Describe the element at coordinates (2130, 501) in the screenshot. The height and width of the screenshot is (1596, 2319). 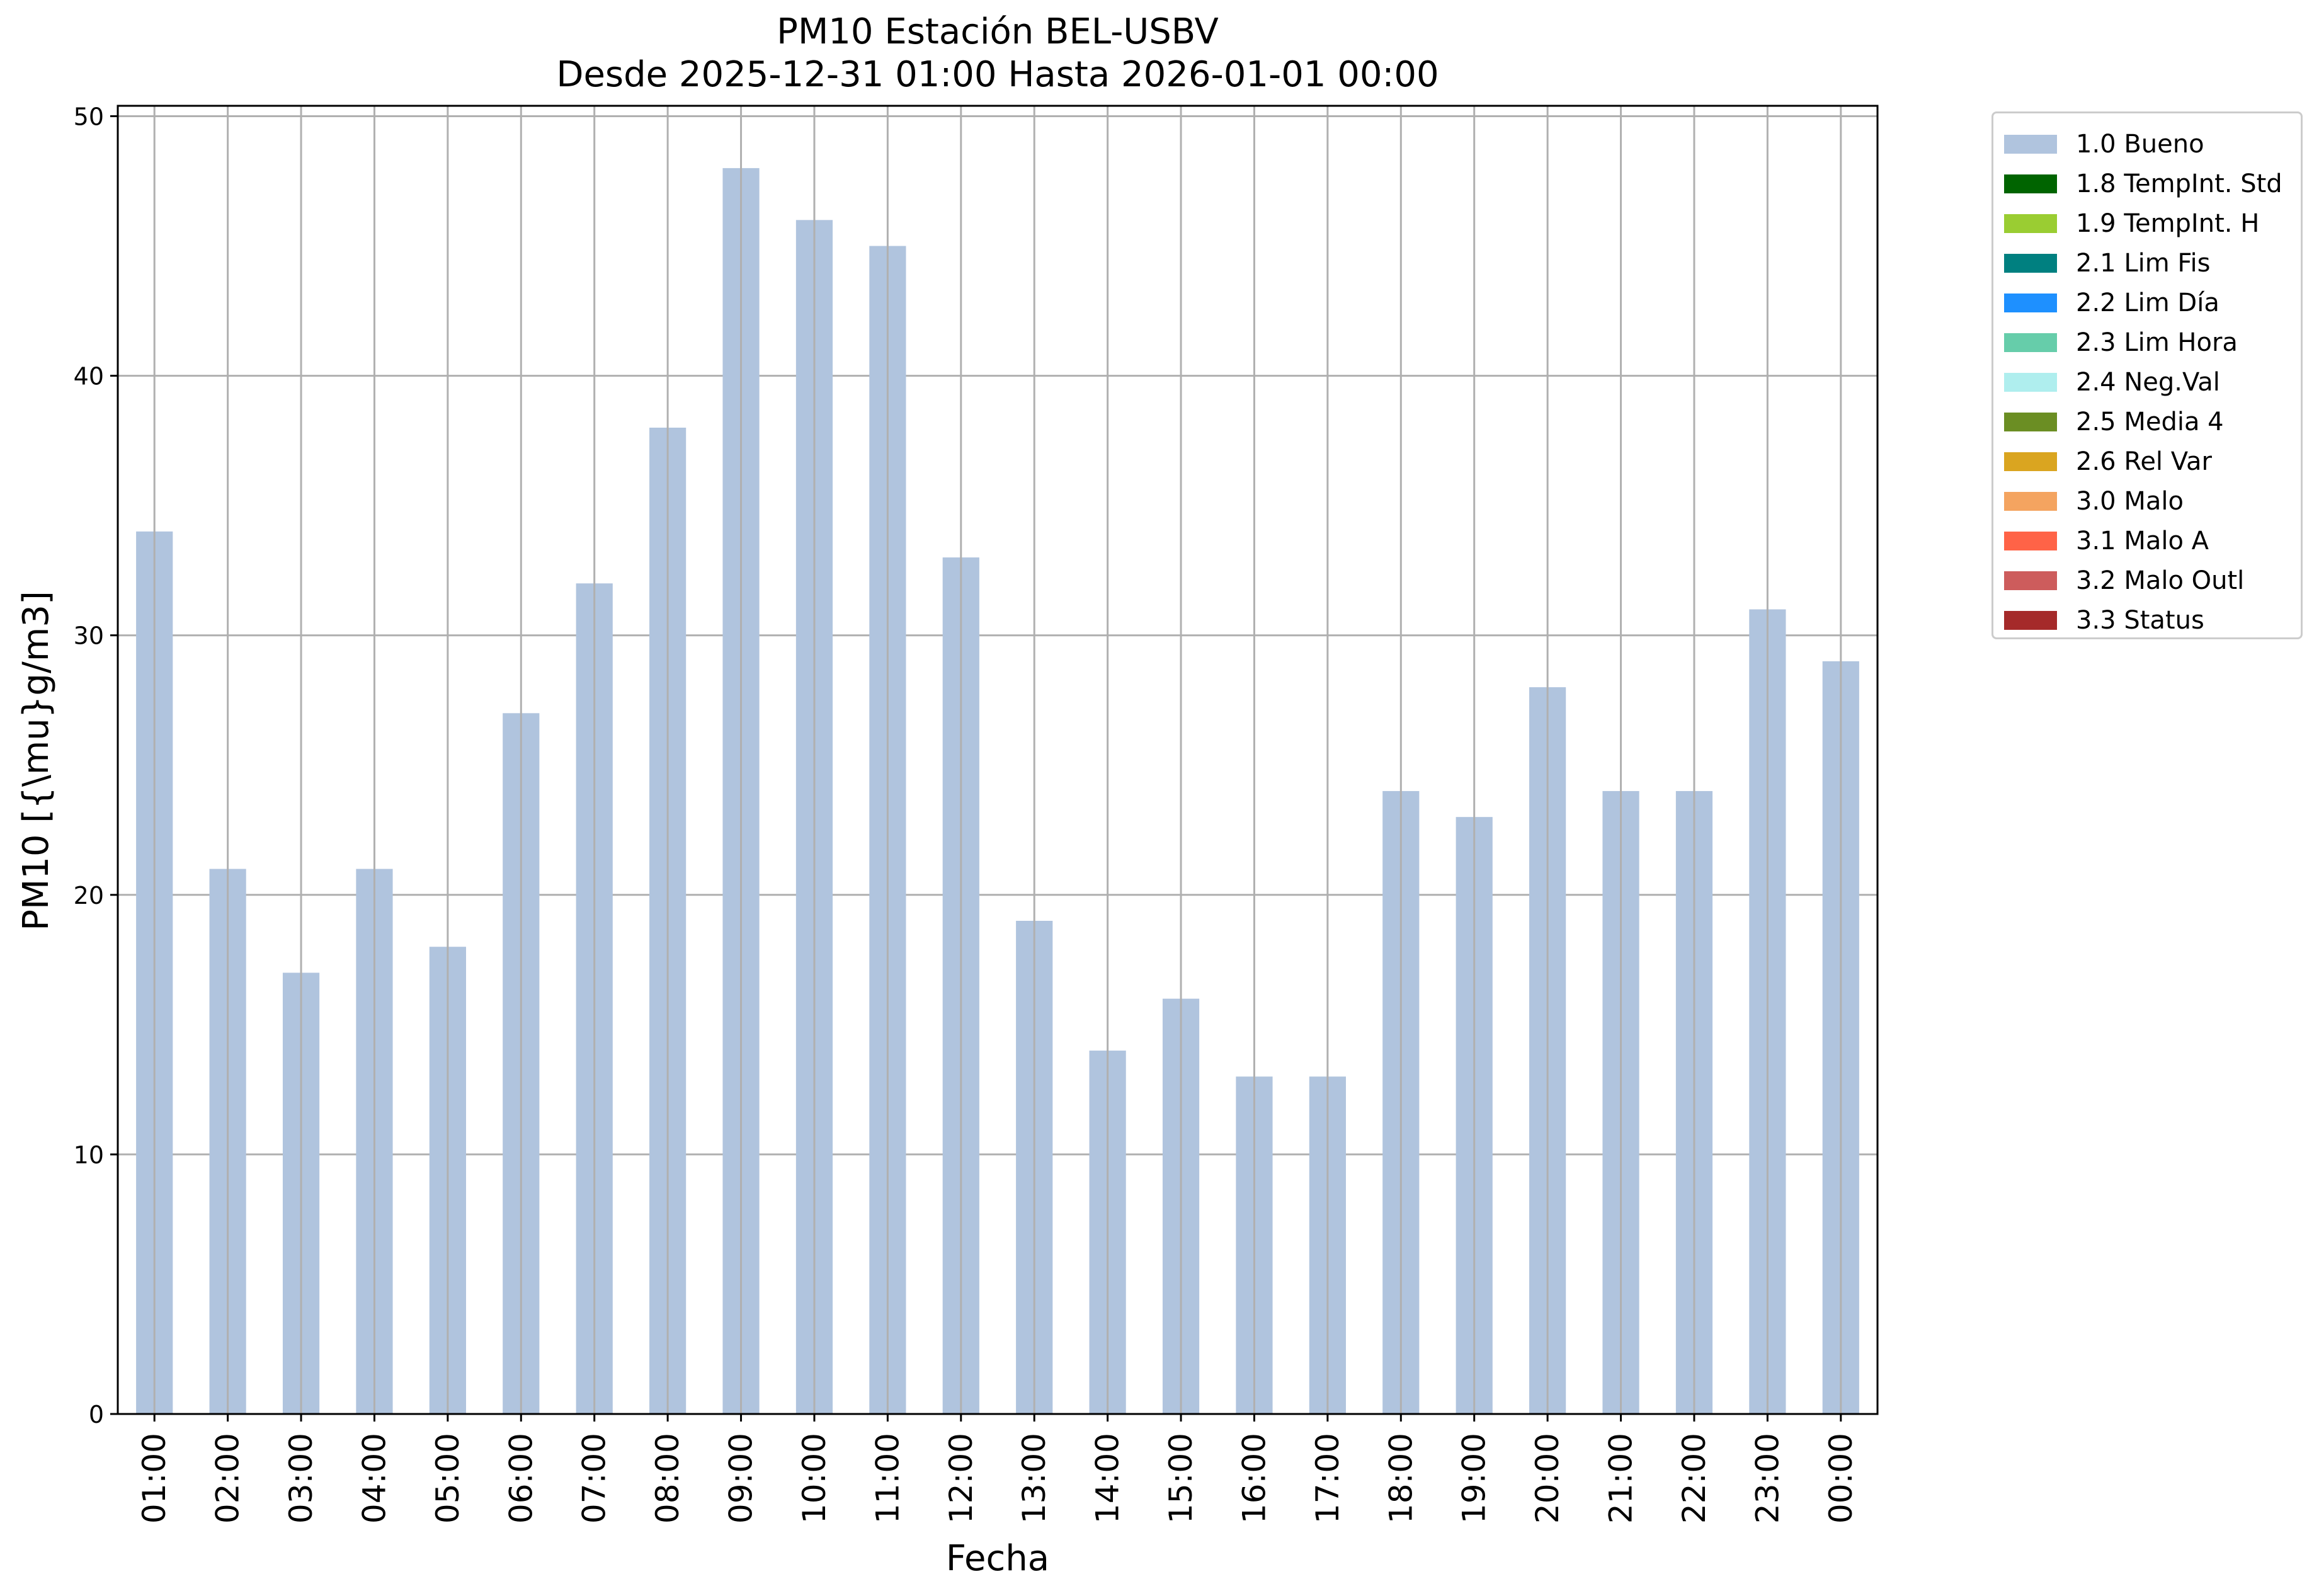
I see `legend-label: 3.0 Malo` at that location.